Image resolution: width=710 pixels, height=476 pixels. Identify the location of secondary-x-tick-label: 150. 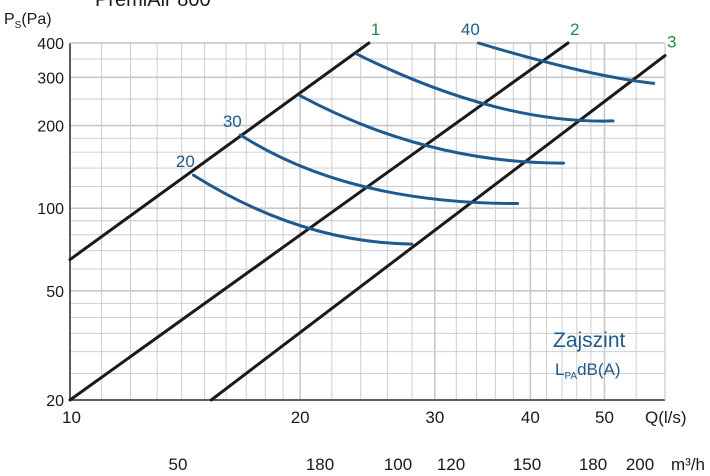
(527, 464).